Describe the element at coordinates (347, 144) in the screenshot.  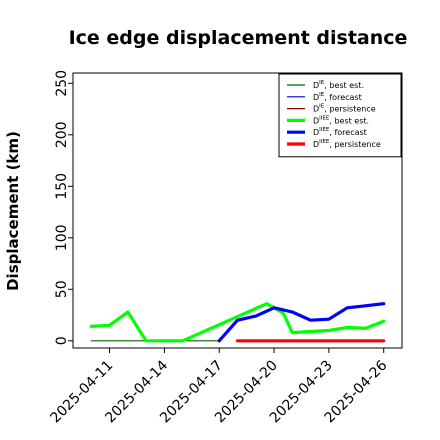
I see `legend-entry-label: DIIEE, persistence` at that location.